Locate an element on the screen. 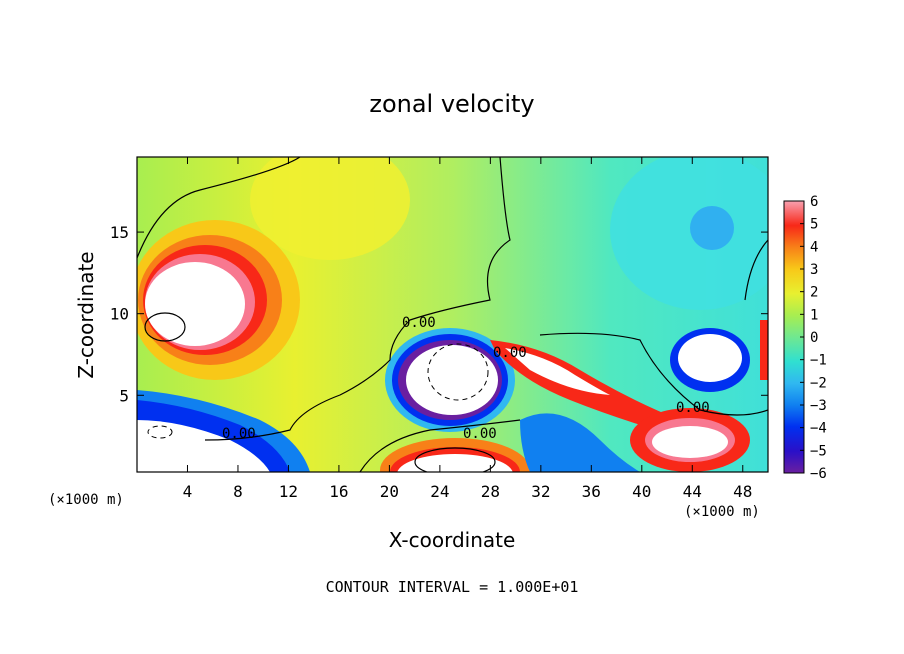  colorbar-tick-label: 1 is located at coordinates (814, 315).